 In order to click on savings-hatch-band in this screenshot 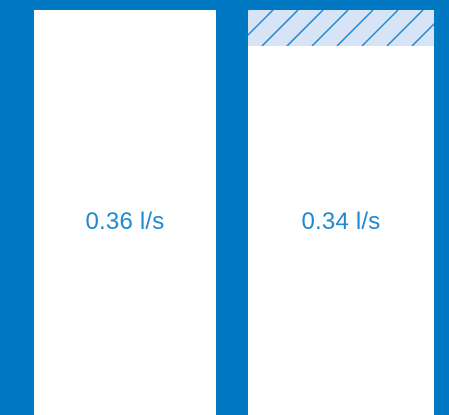, I will do `click(341, 28)`.